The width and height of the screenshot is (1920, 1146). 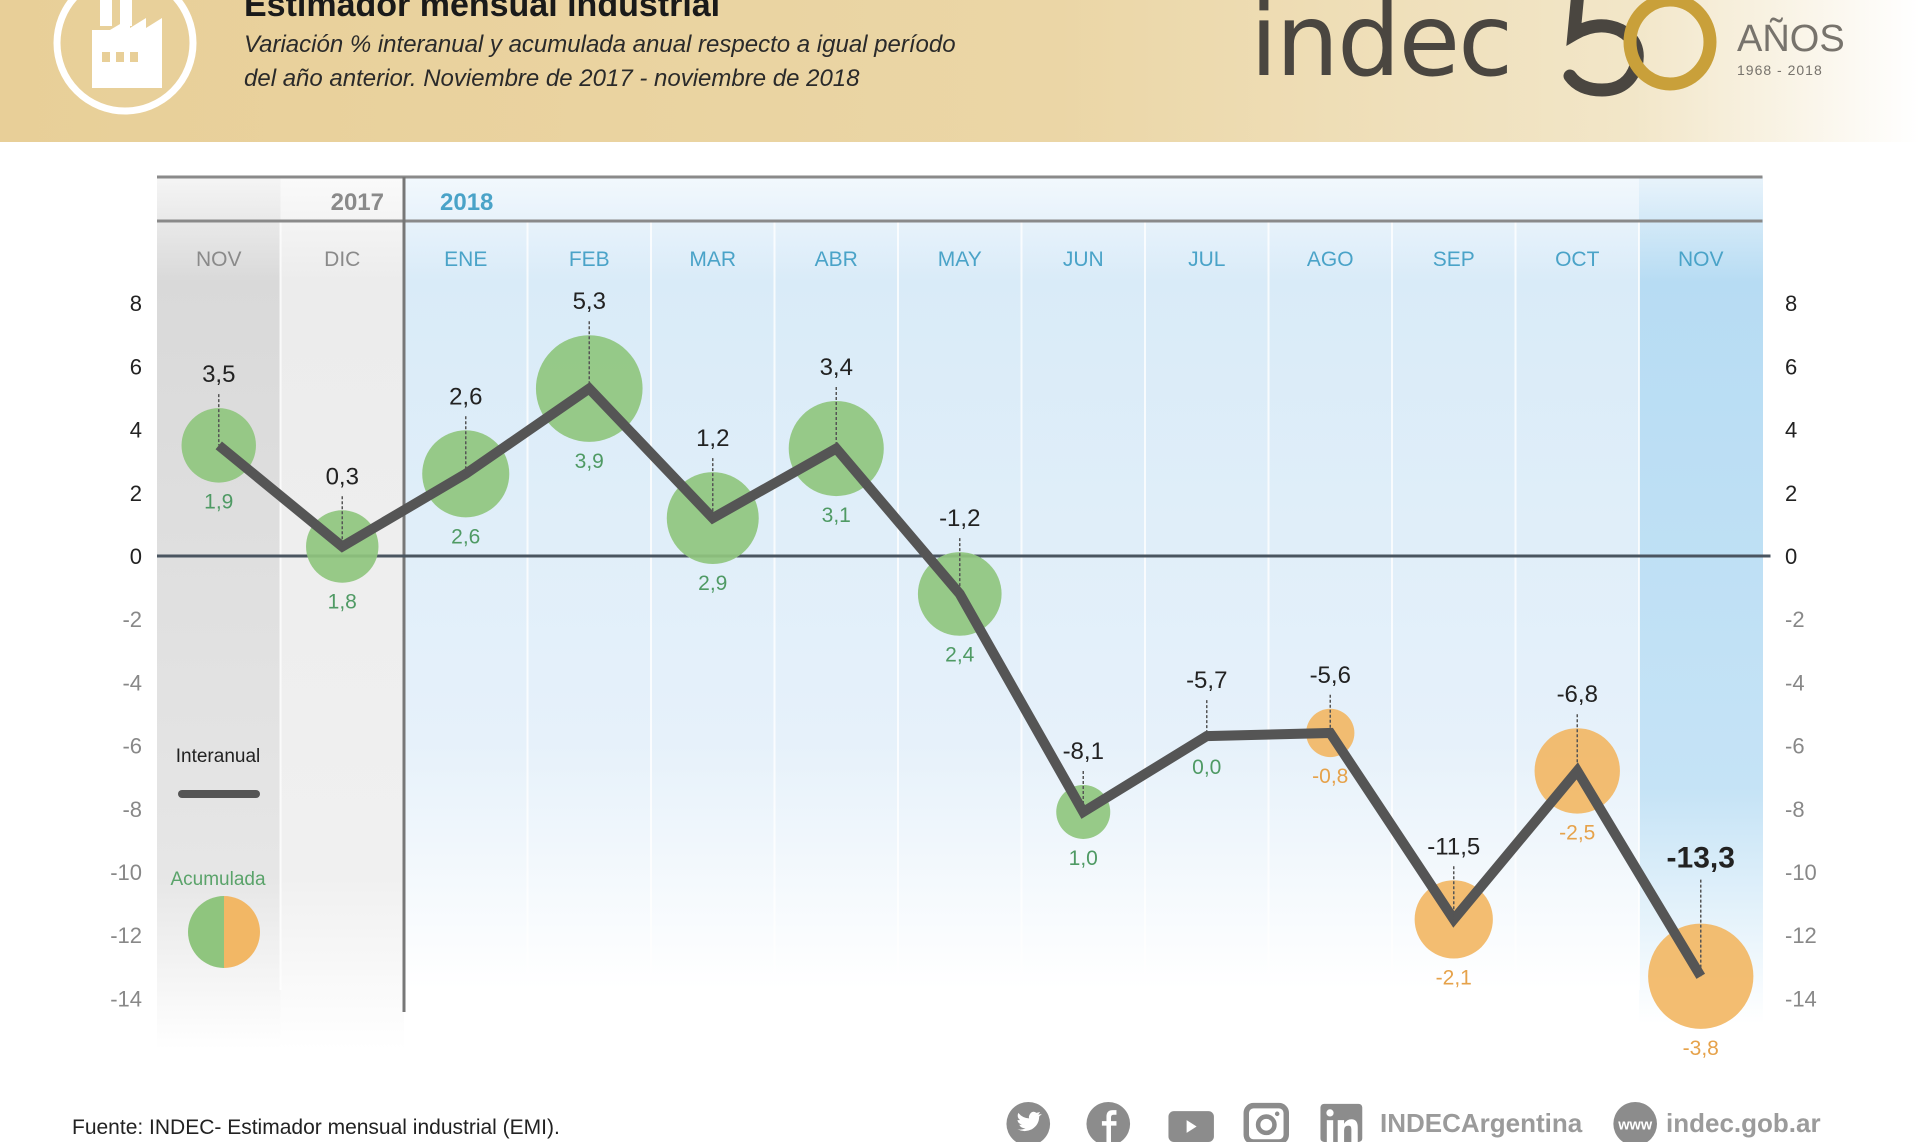 I want to click on twitter-icon, so click(x=1031, y=1122).